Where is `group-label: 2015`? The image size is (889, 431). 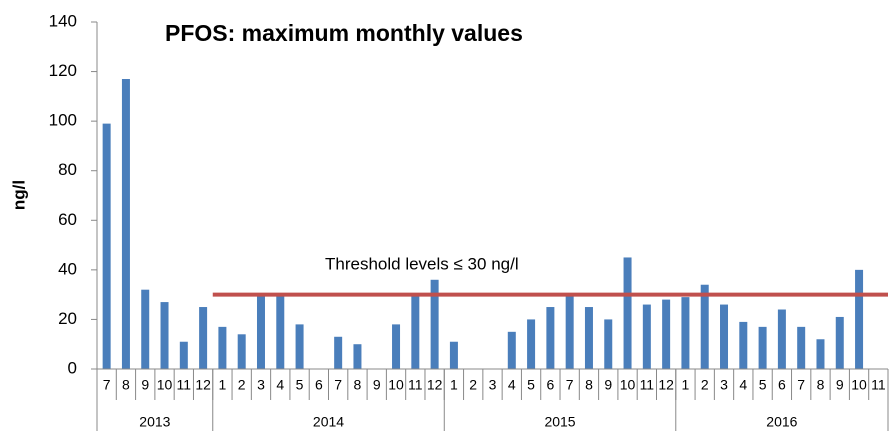 group-label: 2015 is located at coordinates (559, 422).